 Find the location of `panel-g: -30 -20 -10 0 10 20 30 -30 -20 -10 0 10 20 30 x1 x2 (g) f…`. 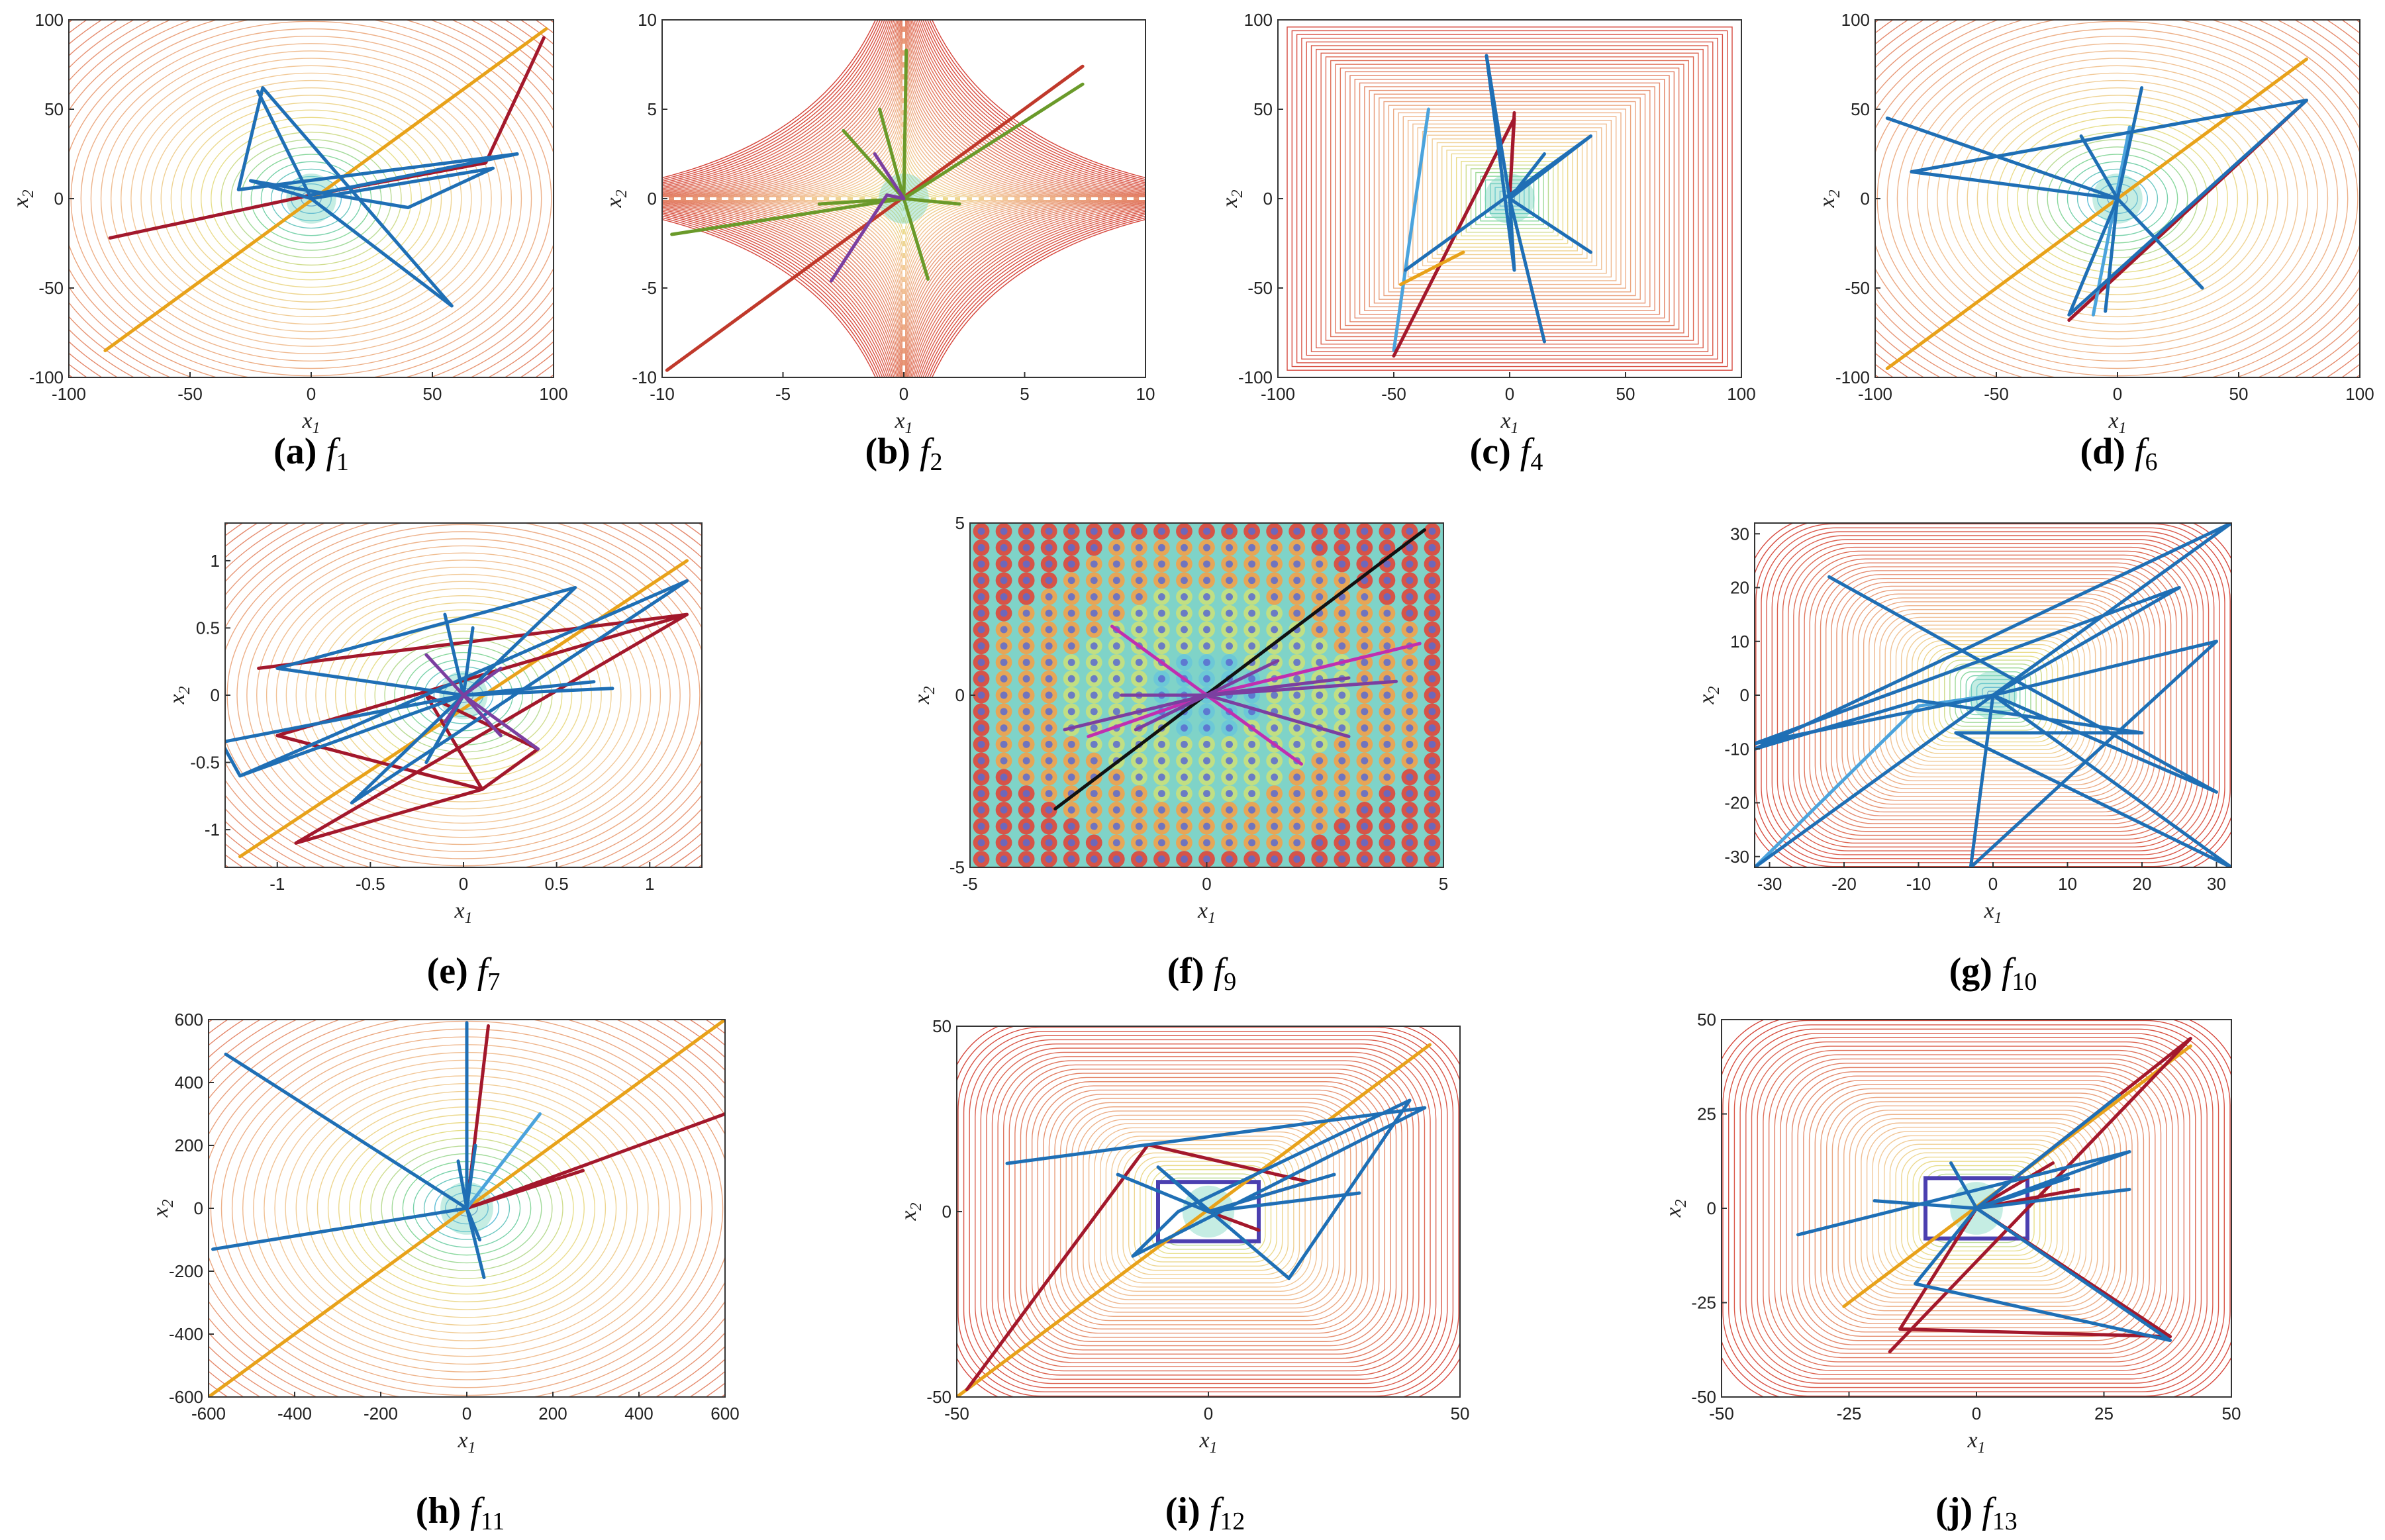

panel-g: -30 -20 -10 0 10 20 30 -30 -20 -10 0 10 20 30 x1 x2 (g) f… is located at coordinates (1963, 759).